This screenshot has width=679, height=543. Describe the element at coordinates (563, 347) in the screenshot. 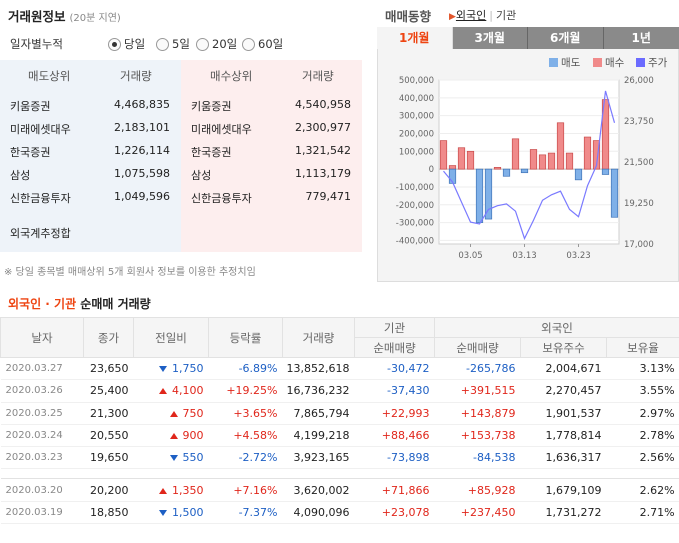

I see `header-foreign-shares: 보유주수` at that location.